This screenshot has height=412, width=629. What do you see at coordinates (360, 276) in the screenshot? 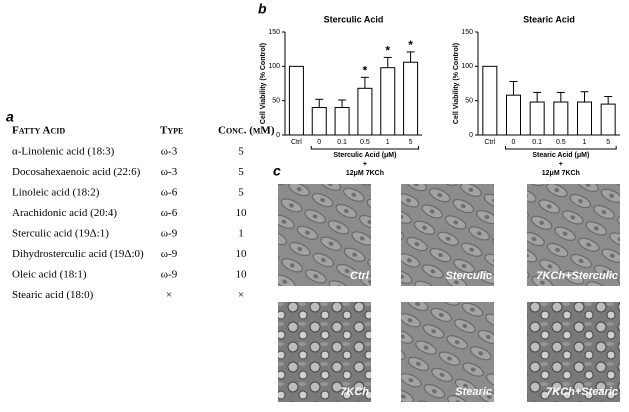
I see `micrograph-label: Ctrl` at bounding box center [360, 276].